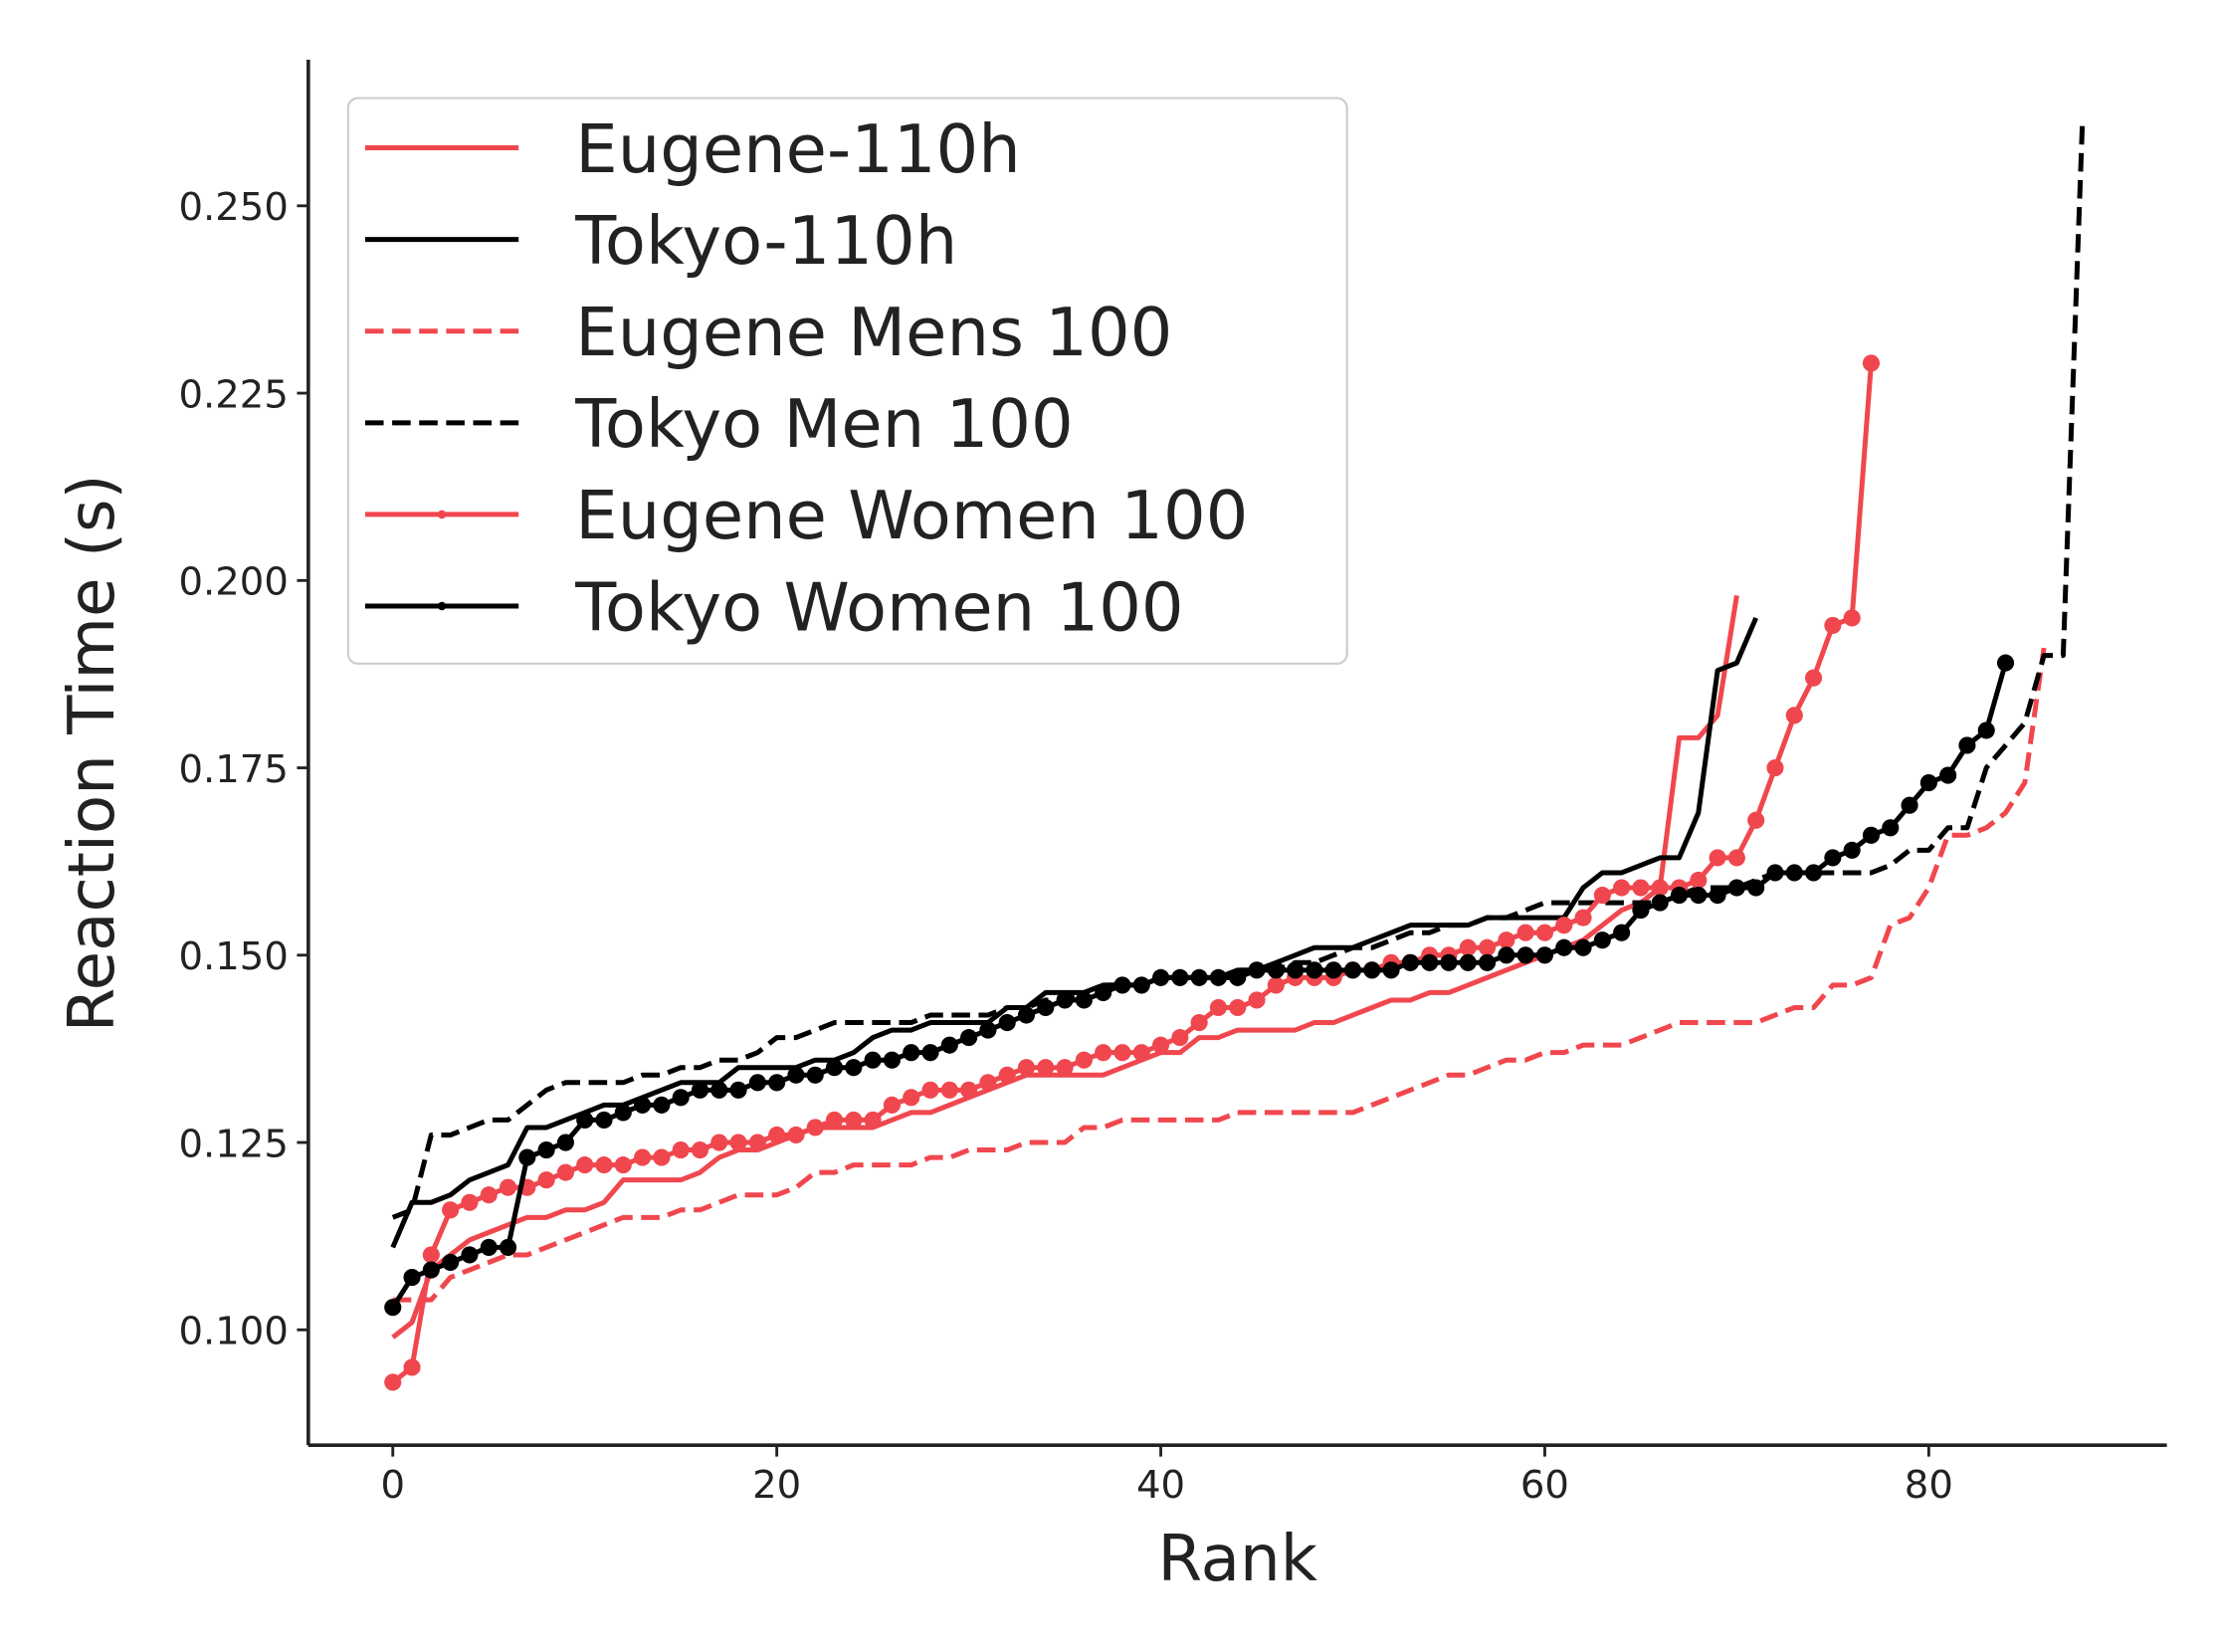 This screenshot has width=2218, height=1652. What do you see at coordinates (776, 1485) in the screenshot?
I see `x-tick-label: 20` at bounding box center [776, 1485].